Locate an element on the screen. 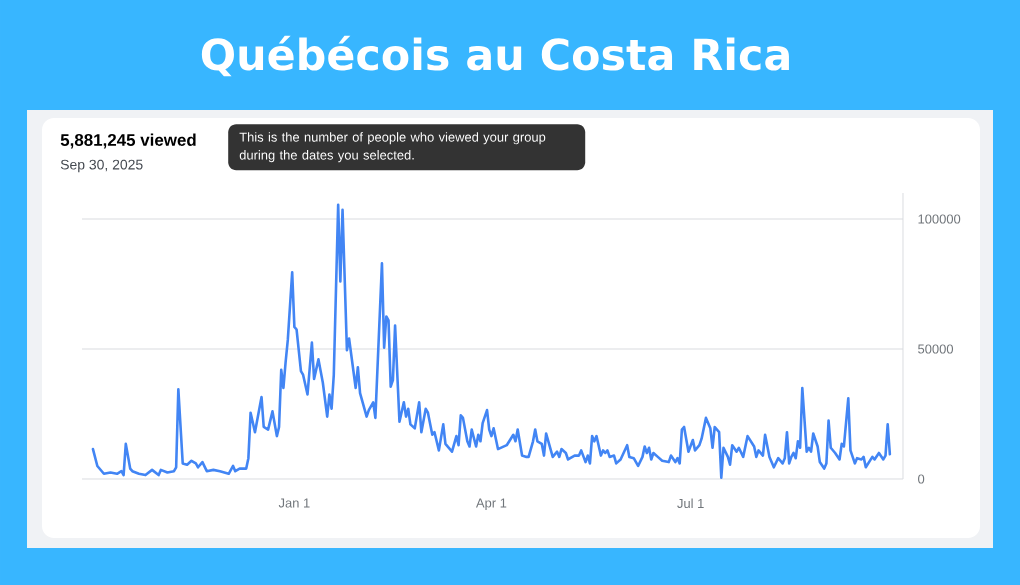  y-tick-label: 0 is located at coordinates (921, 479).